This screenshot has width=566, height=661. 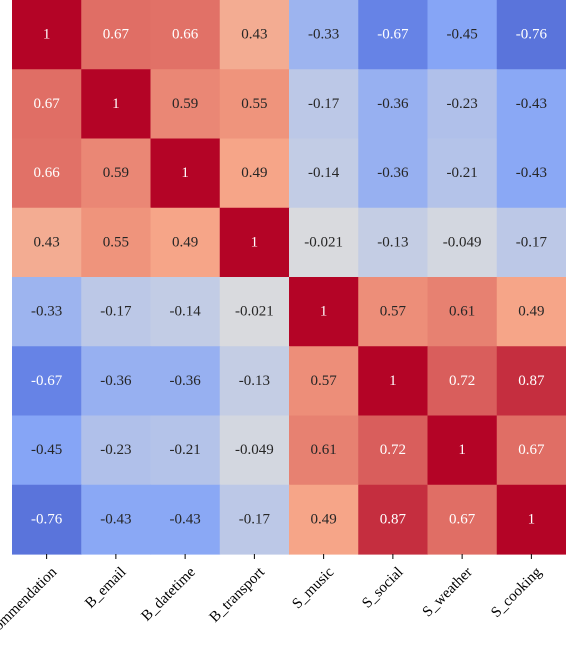 I want to click on x-tick-label: B_email, so click(x=105, y=587).